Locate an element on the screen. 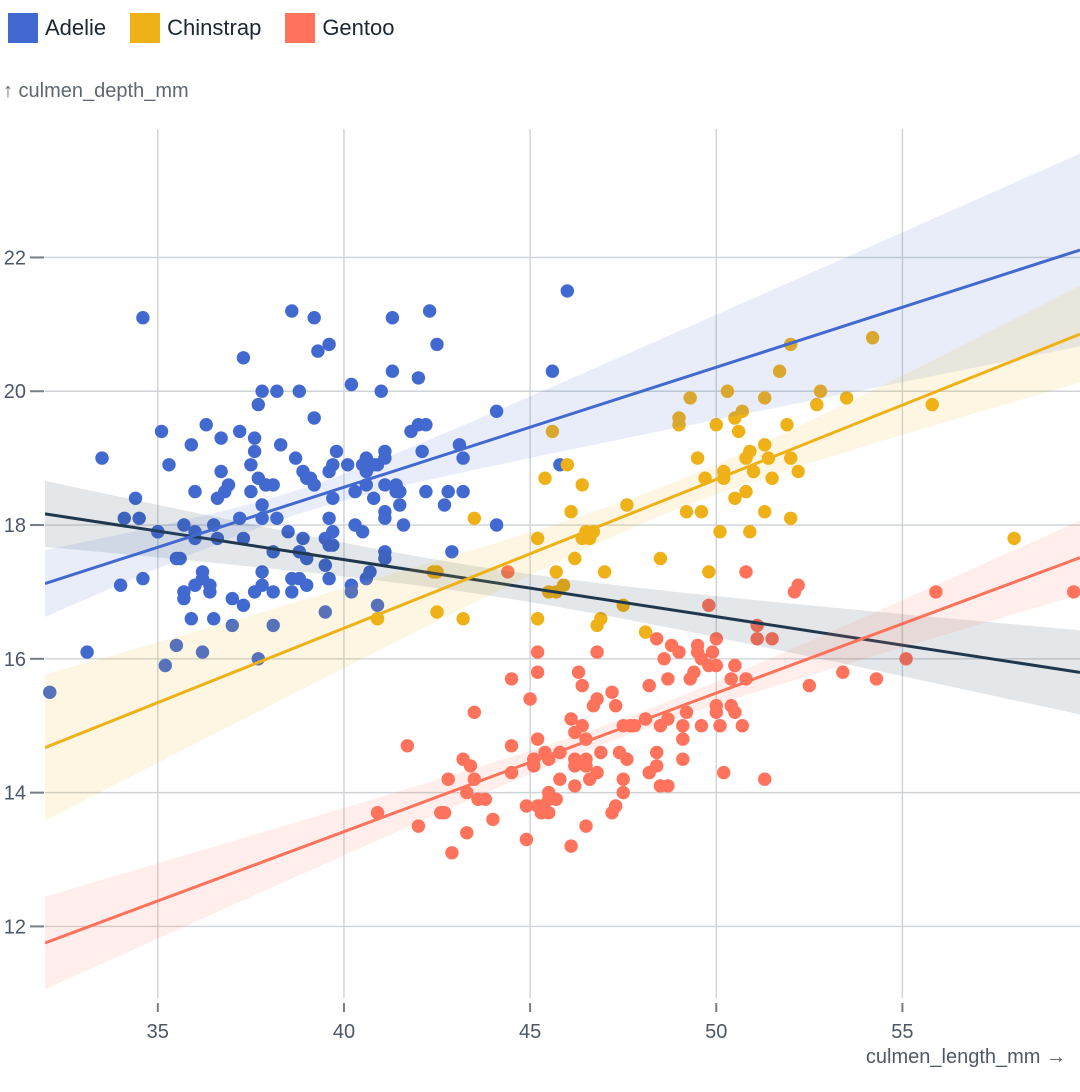 This screenshot has height=1092, width=1080. x-axis-title: culmen_length_mm → is located at coordinates (965, 1057).